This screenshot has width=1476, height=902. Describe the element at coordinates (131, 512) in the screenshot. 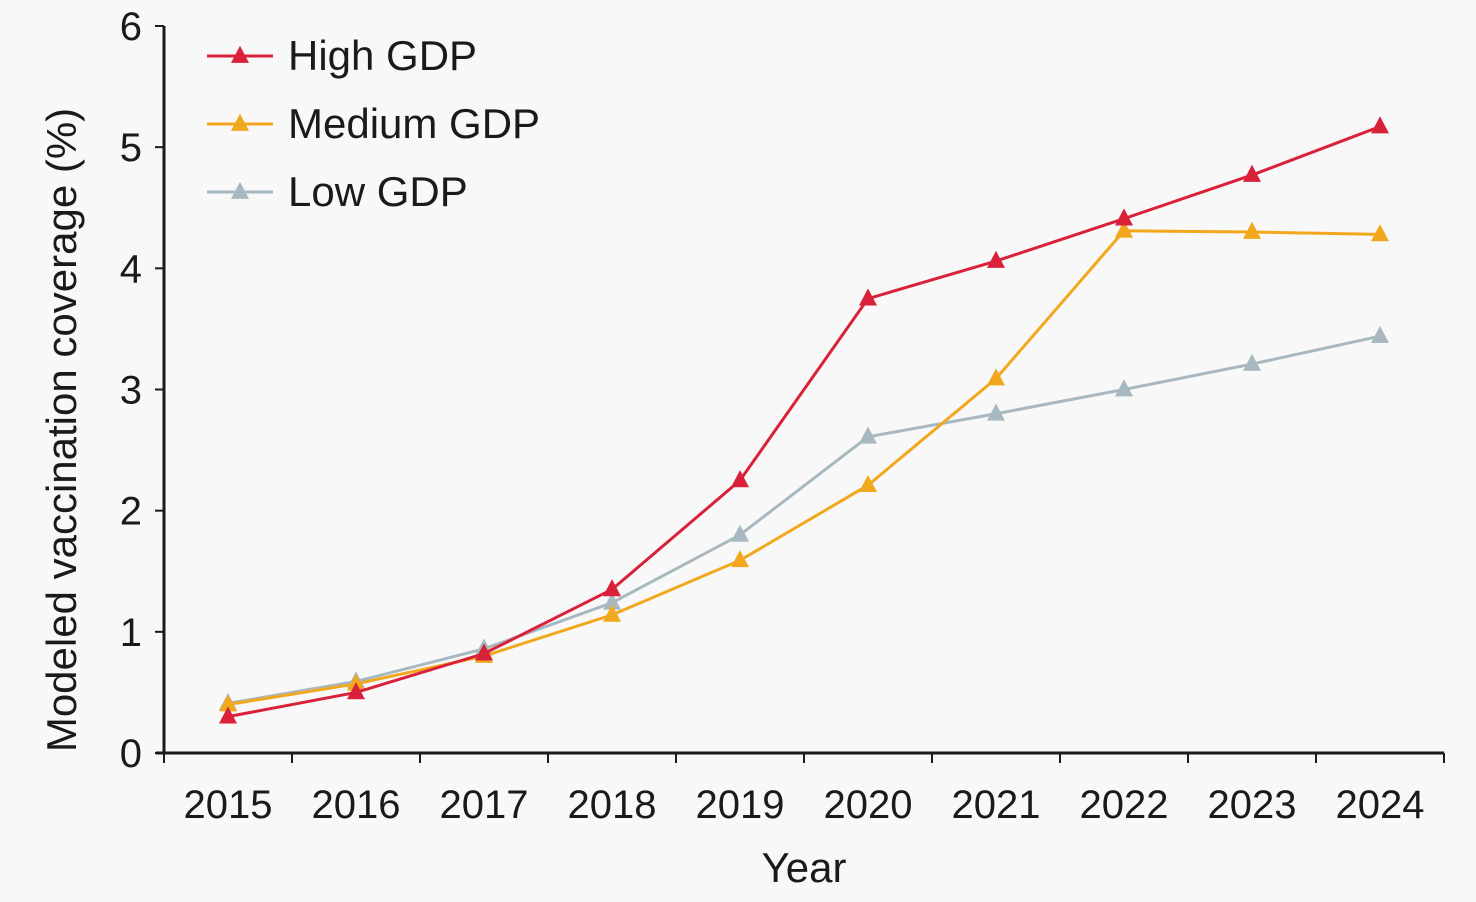

I see `y-tick-label: 2` at that location.